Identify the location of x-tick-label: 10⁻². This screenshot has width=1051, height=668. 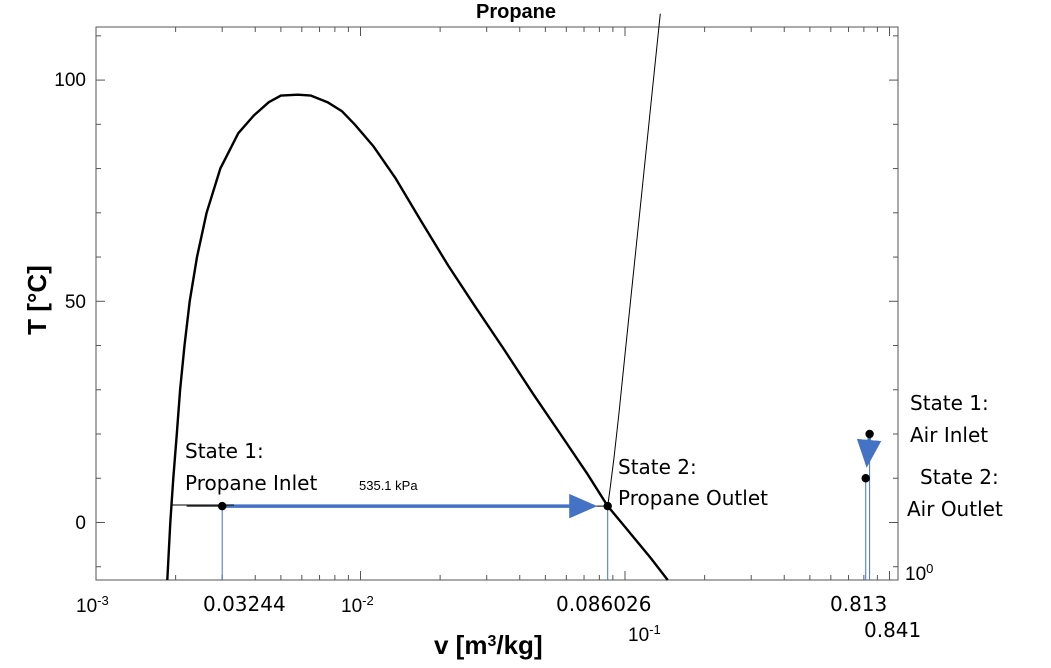
(357, 605).